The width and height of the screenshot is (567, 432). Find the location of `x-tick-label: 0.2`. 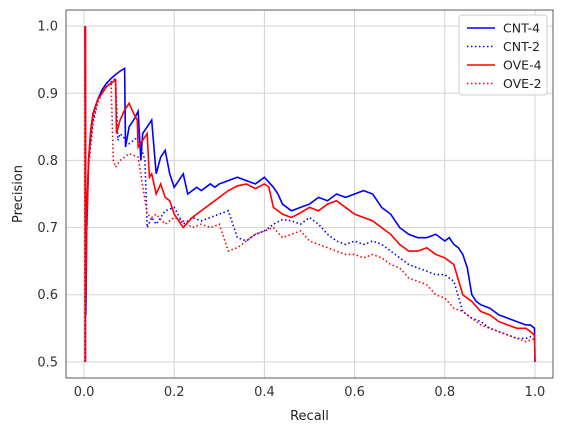

x-tick-label: 0.2 is located at coordinates (174, 392).